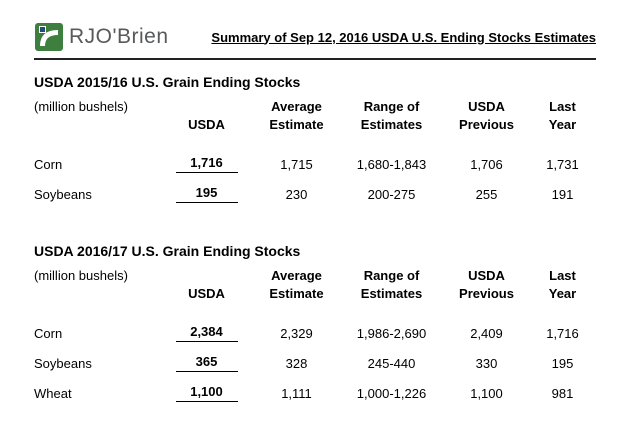 This screenshot has width=630, height=430. Describe the element at coordinates (53, 393) in the screenshot. I see `row-label: Wheat` at that location.